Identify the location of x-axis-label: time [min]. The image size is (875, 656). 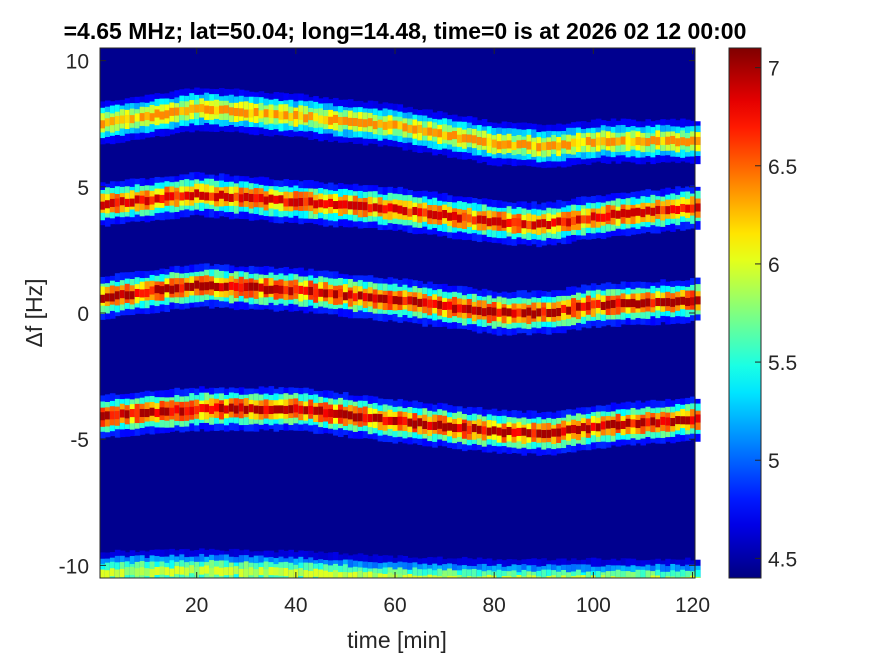
(397, 640).